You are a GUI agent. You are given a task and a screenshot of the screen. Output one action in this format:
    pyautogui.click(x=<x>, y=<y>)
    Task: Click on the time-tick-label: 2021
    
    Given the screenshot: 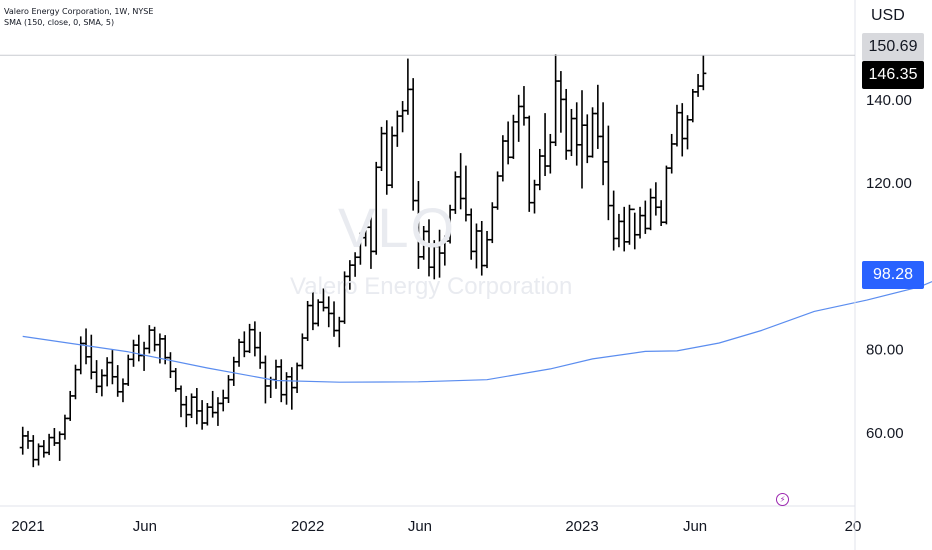 What is the action you would take?
    pyautogui.click(x=27, y=526)
    